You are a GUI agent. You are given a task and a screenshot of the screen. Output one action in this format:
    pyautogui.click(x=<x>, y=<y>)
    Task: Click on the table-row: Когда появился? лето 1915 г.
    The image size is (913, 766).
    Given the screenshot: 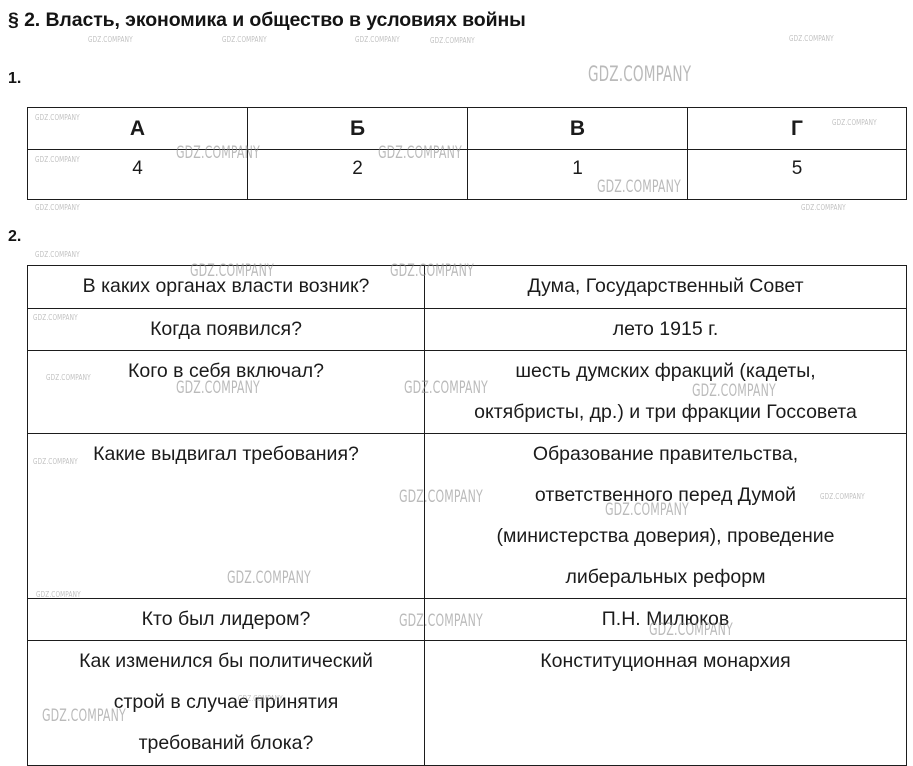 What is the action you would take?
    pyautogui.click(x=467, y=329)
    